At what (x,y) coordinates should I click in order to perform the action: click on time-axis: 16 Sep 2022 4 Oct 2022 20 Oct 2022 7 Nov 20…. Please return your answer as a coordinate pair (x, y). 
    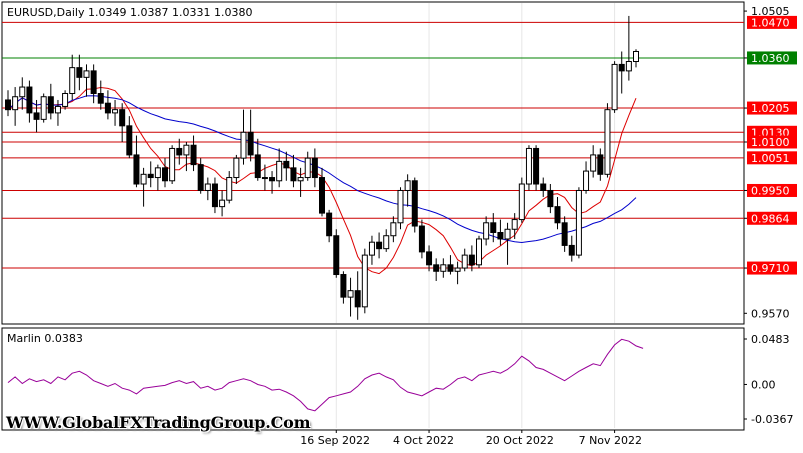
    Looking at the image, I should click on (471, 438).